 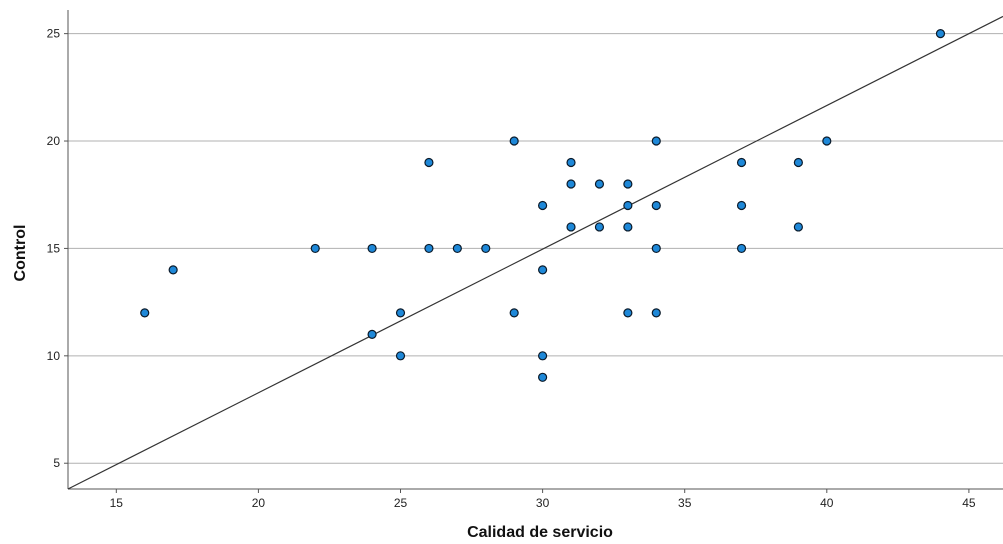 What do you see at coordinates (827, 503) in the screenshot?
I see `x-tick-label: 40` at bounding box center [827, 503].